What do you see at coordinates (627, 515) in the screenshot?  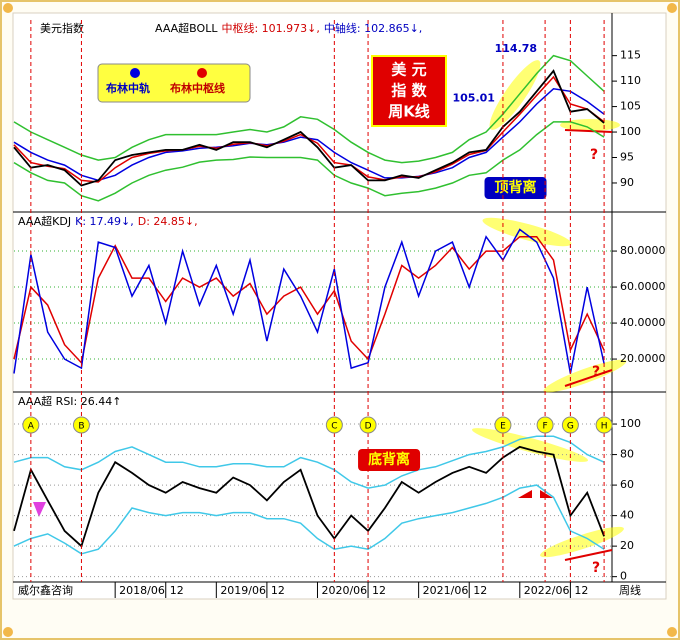 I see `y-tick-label: 40` at bounding box center [627, 515].